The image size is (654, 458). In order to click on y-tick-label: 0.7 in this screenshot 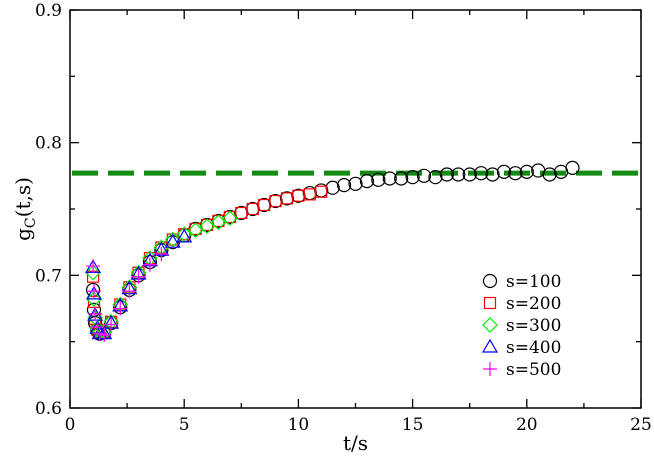, I will do `click(48, 276)`.